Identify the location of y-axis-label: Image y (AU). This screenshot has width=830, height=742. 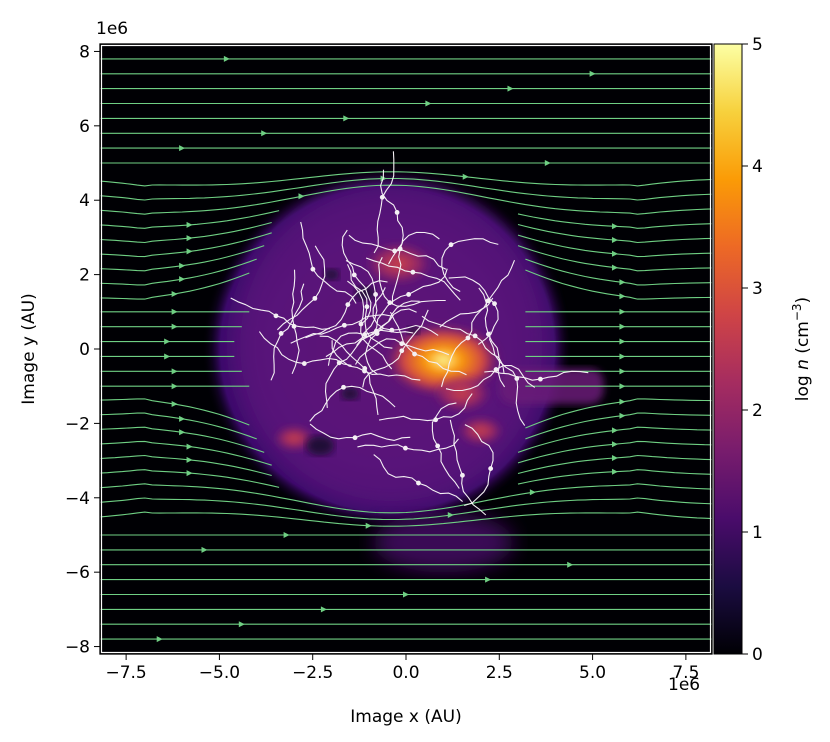
(29, 348).